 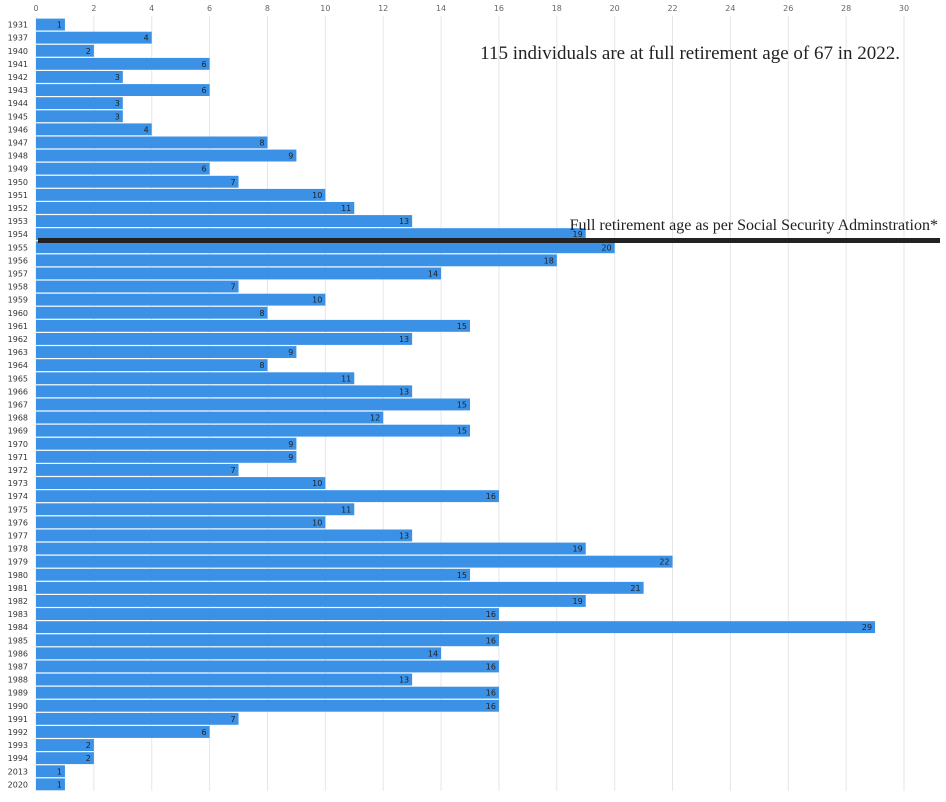 What do you see at coordinates (18, 352) in the screenshot?
I see `category-label: 1963` at bounding box center [18, 352].